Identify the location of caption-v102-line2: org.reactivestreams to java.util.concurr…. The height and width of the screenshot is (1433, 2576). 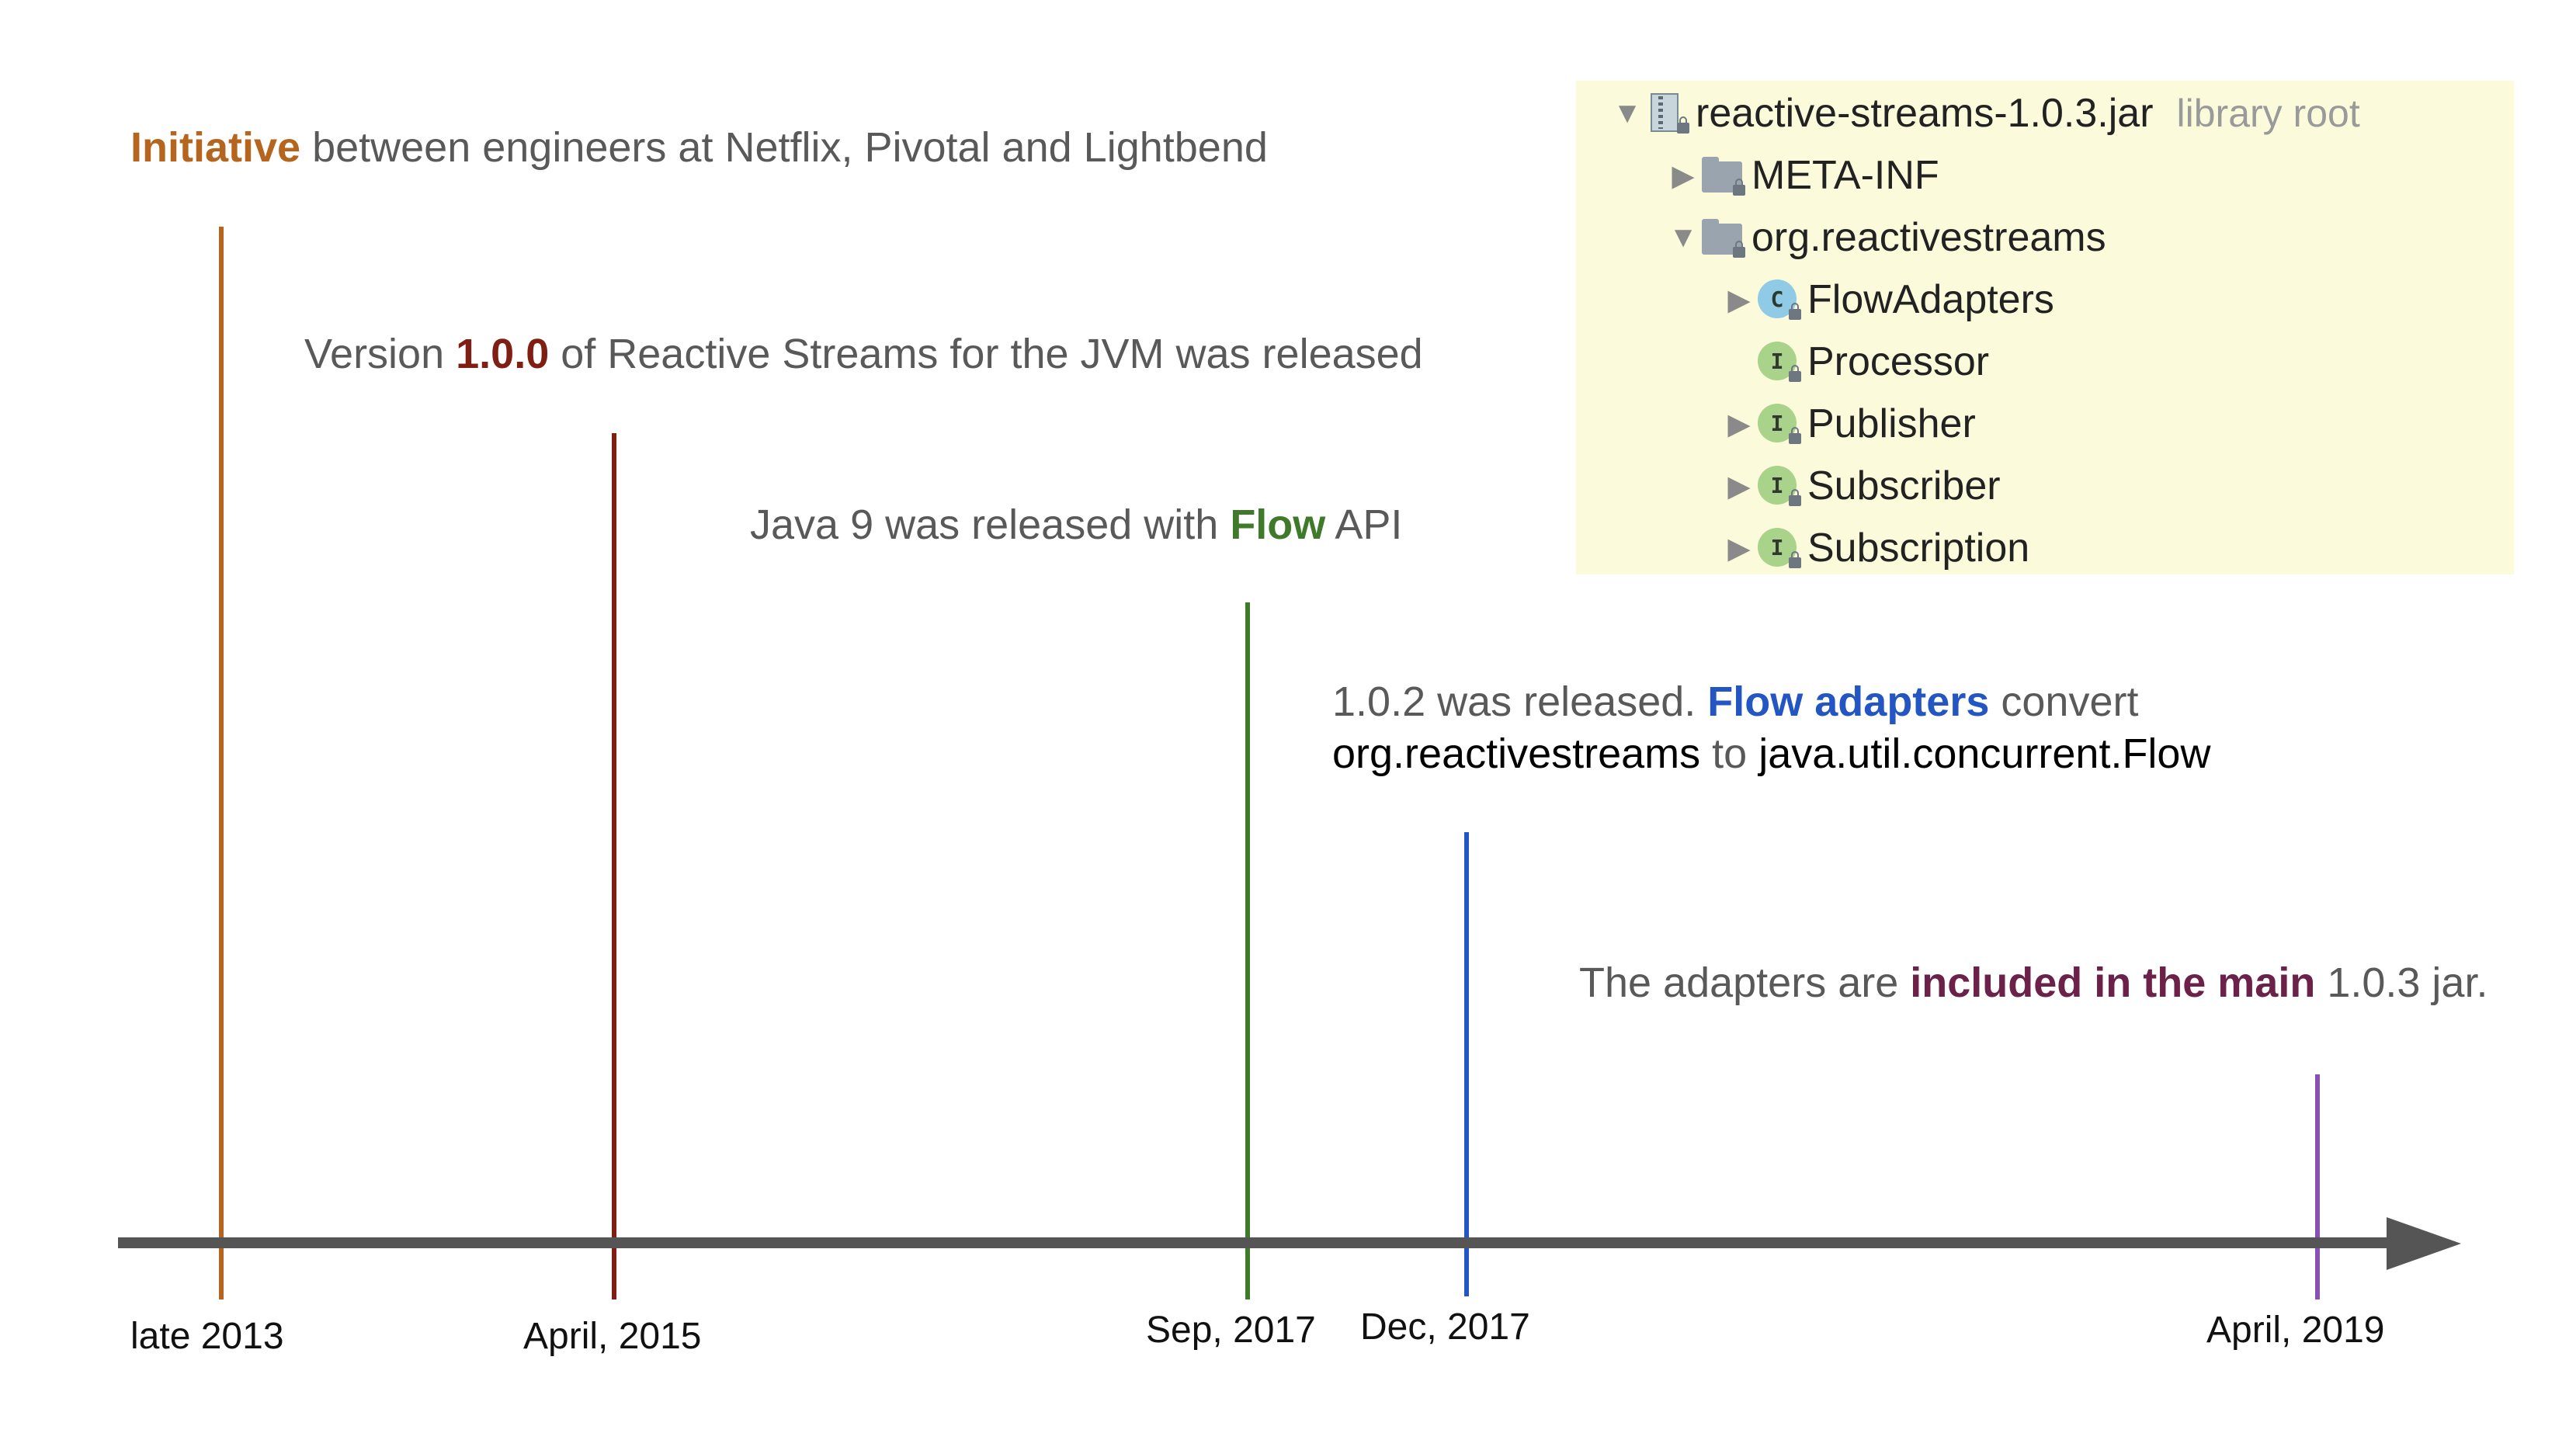
(1771, 754).